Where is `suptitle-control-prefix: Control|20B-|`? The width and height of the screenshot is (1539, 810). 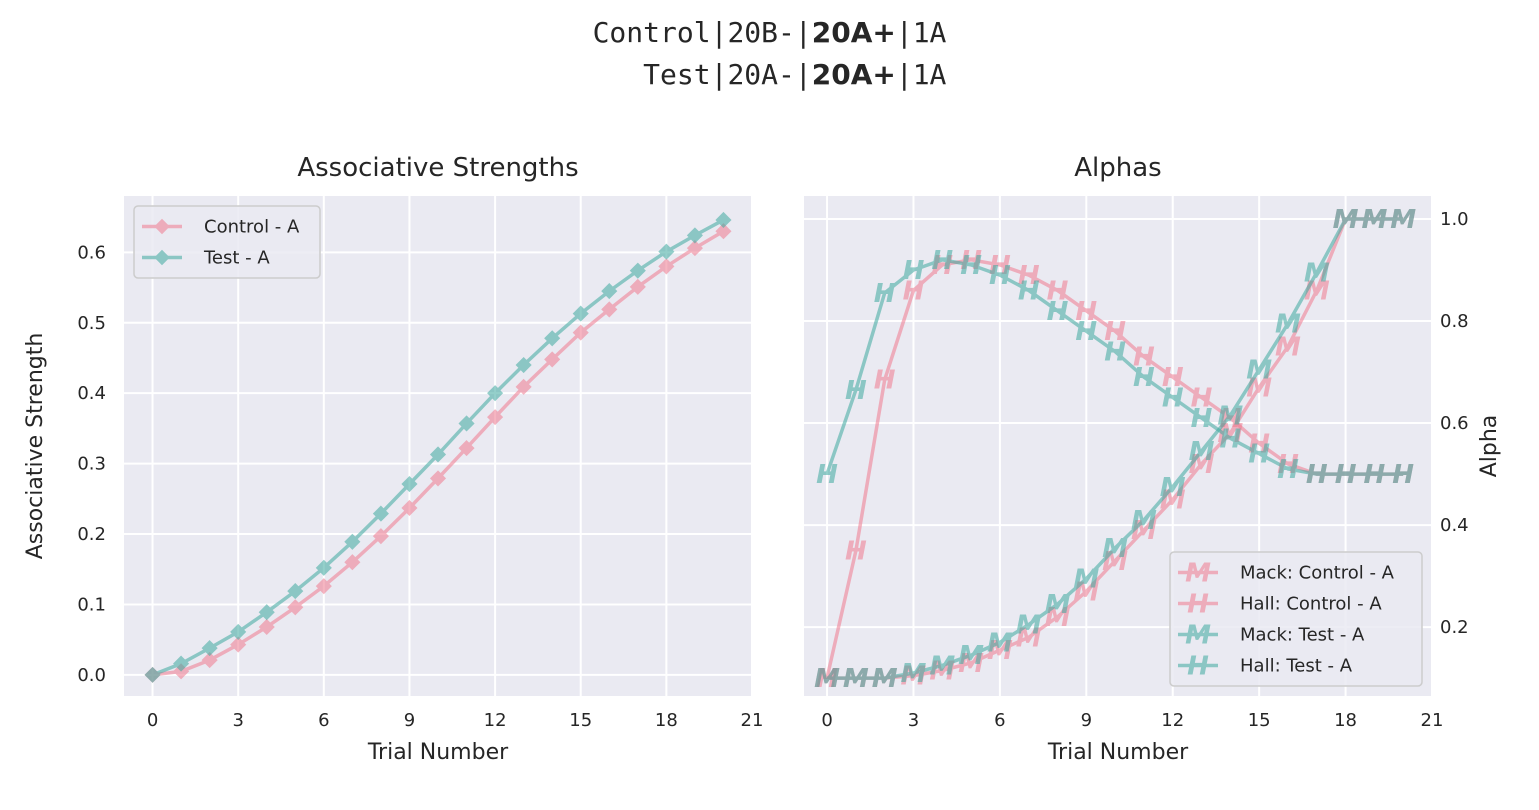 suptitle-control-prefix: Control|20B-| is located at coordinates (702, 32).